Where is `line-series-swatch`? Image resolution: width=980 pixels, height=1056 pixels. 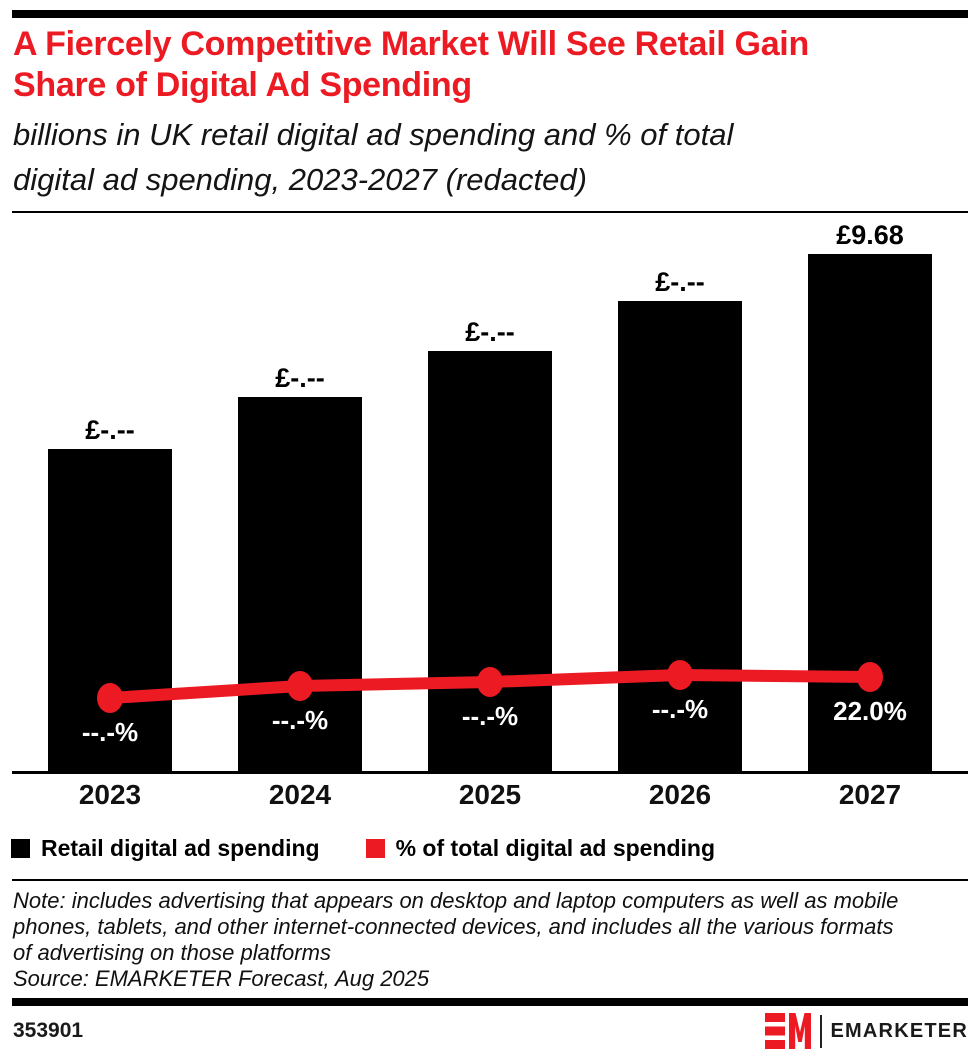
line-series-swatch is located at coordinates (375, 848).